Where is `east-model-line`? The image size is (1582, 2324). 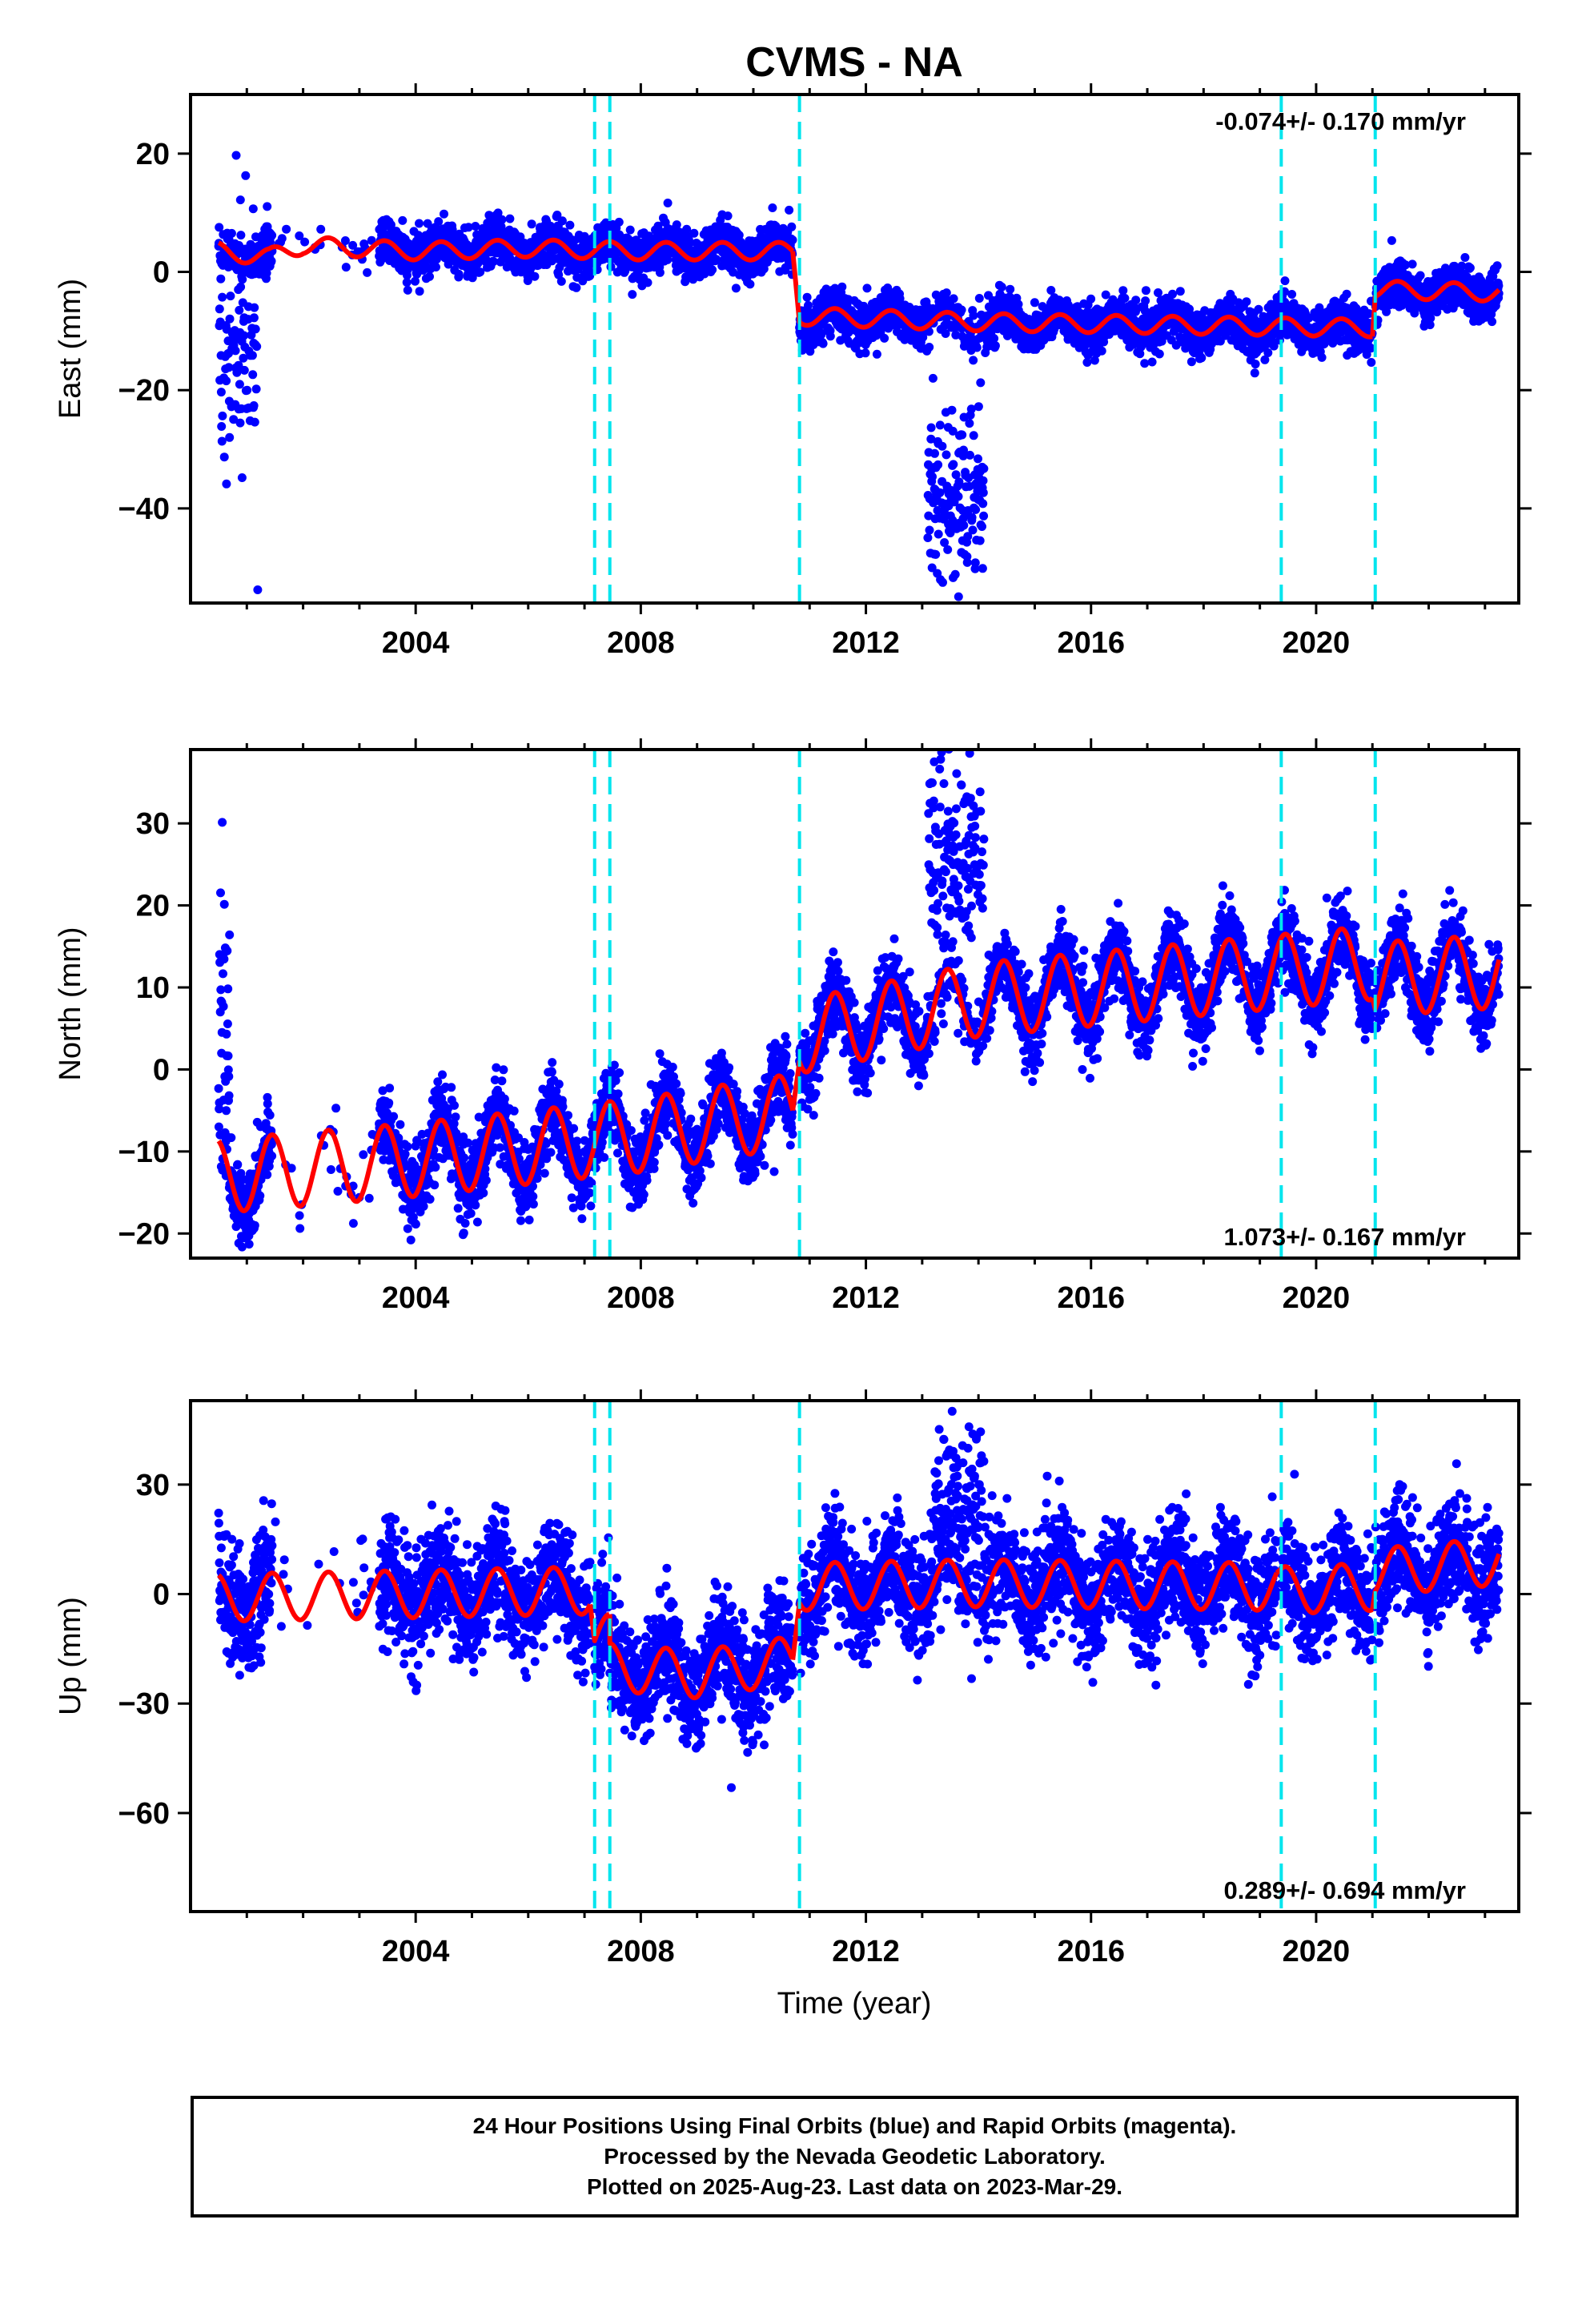
east-model-line is located at coordinates (1082, 295).